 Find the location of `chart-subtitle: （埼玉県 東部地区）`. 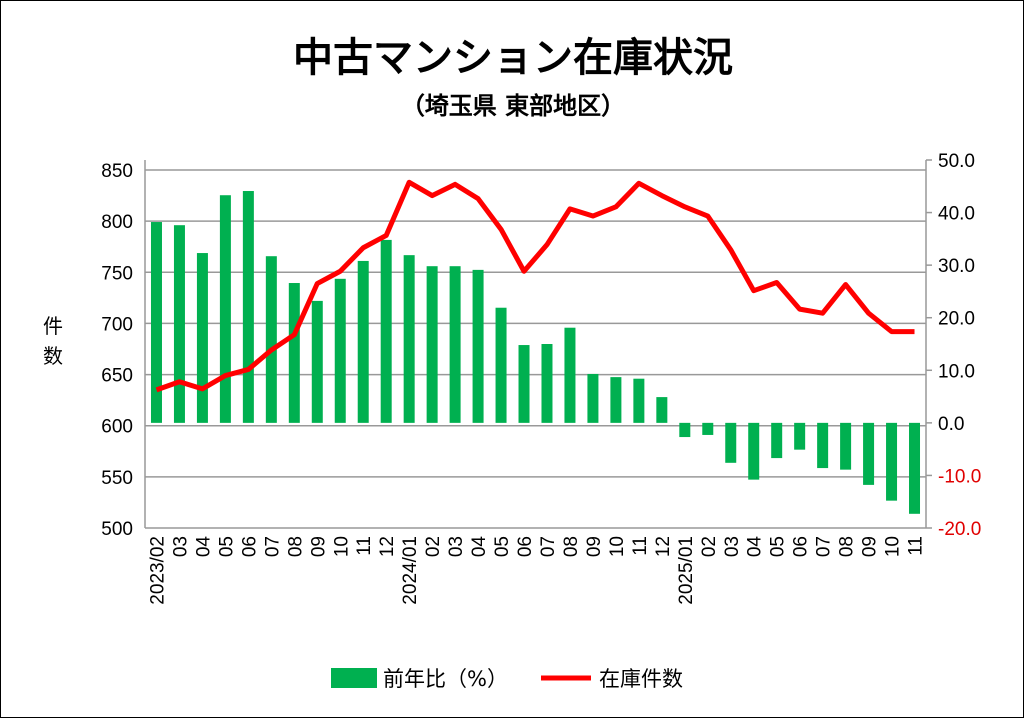

chart-subtitle: （埼玉県 東部地区） is located at coordinates (513, 106).